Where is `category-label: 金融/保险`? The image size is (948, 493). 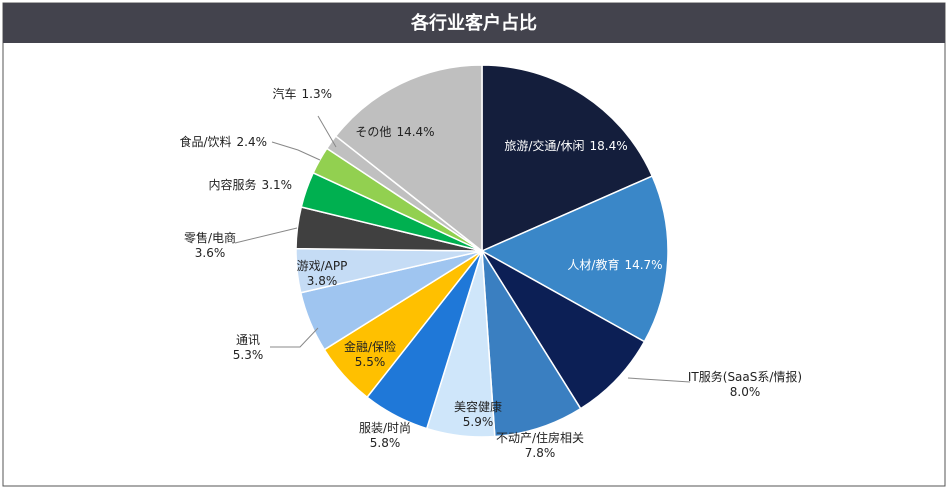 category-label: 金融/保险 is located at coordinates (370, 346).